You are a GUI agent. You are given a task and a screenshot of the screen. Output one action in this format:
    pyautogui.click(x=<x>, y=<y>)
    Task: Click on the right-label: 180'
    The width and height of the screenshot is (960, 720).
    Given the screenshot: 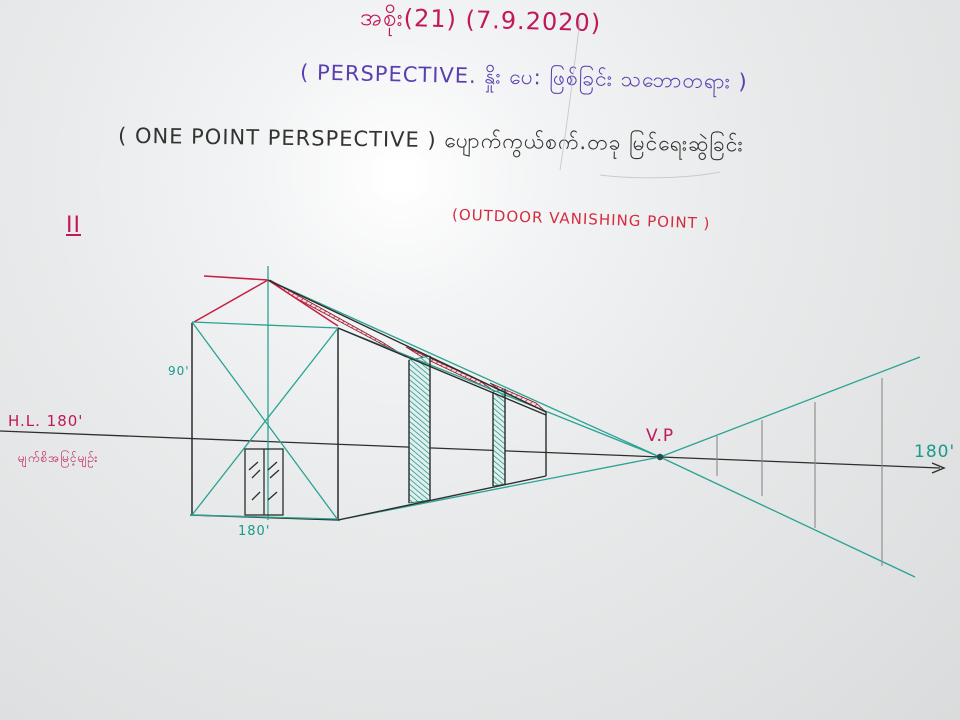 What is the action you would take?
    pyautogui.click(x=935, y=452)
    